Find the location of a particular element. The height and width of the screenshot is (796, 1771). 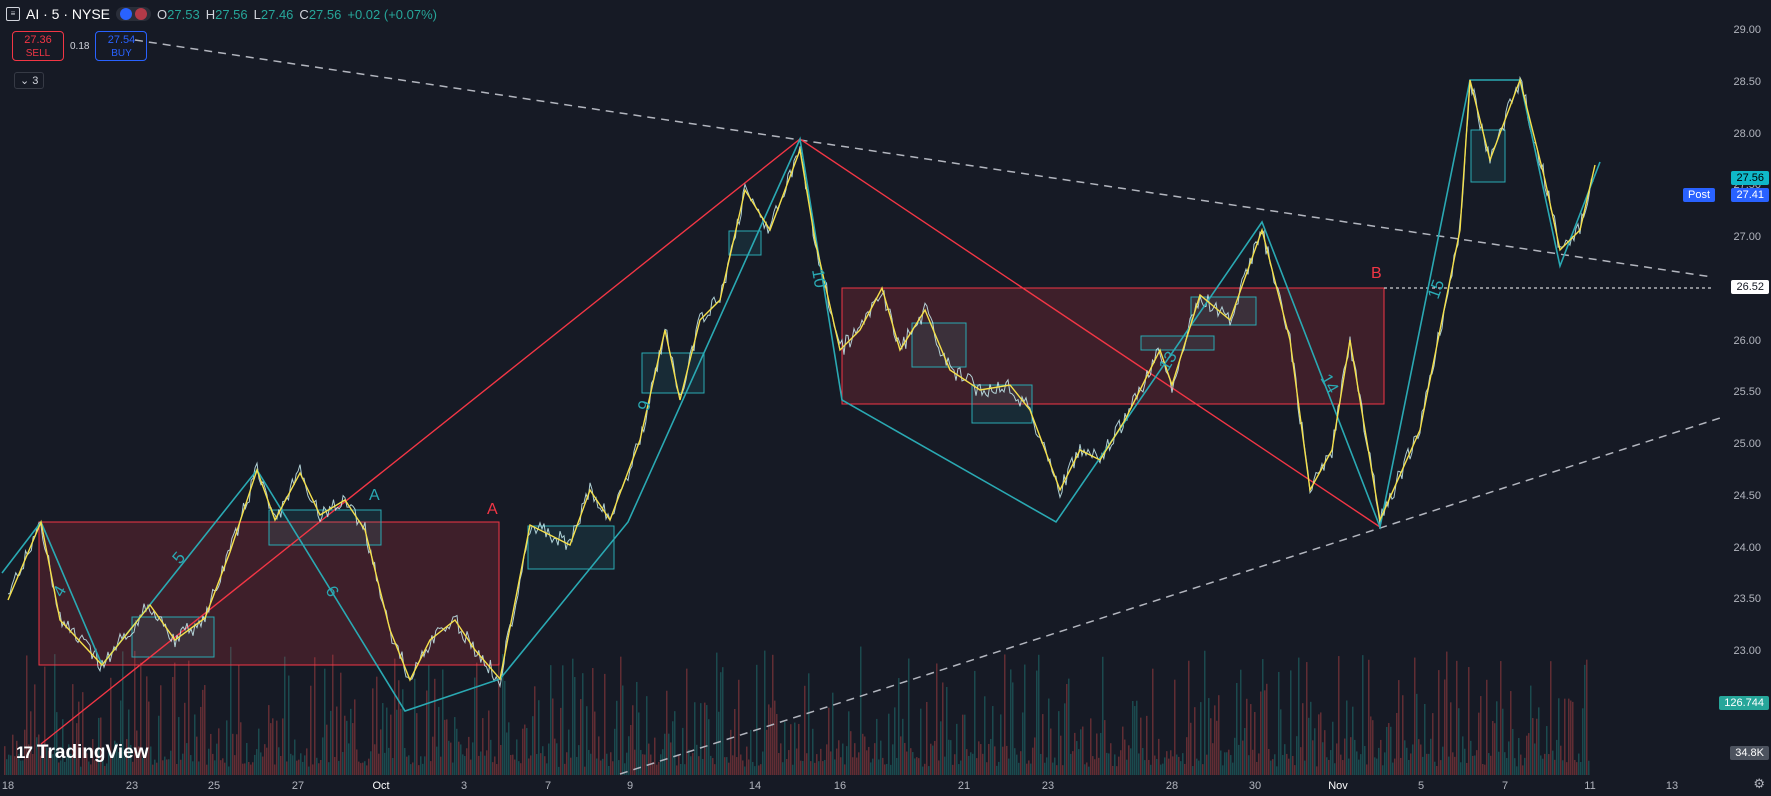

buy-price: 27.54 is located at coordinates (121, 40).